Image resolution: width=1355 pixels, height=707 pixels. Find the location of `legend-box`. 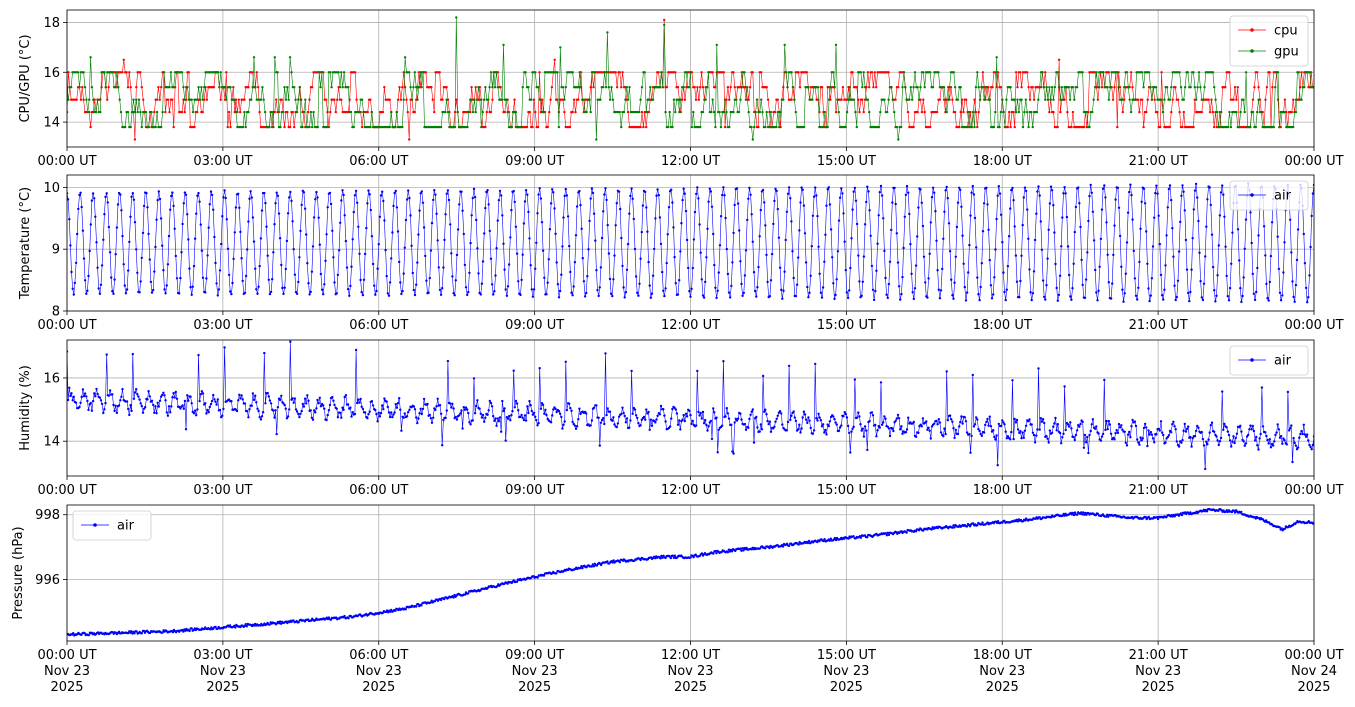

legend-box is located at coordinates (1269, 360).